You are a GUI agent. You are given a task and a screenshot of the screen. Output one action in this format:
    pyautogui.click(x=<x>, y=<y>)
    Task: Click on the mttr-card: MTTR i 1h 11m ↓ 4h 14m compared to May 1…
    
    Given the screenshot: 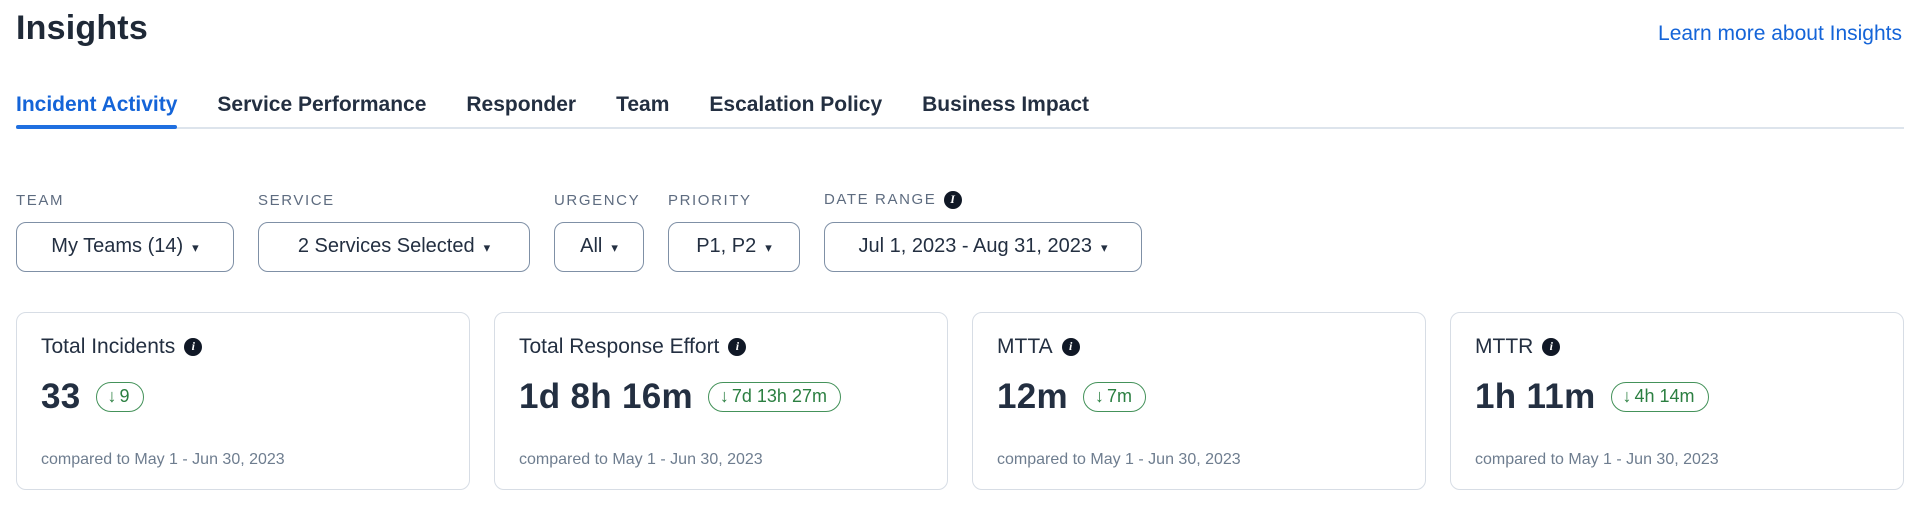 What is the action you would take?
    pyautogui.click(x=1677, y=400)
    